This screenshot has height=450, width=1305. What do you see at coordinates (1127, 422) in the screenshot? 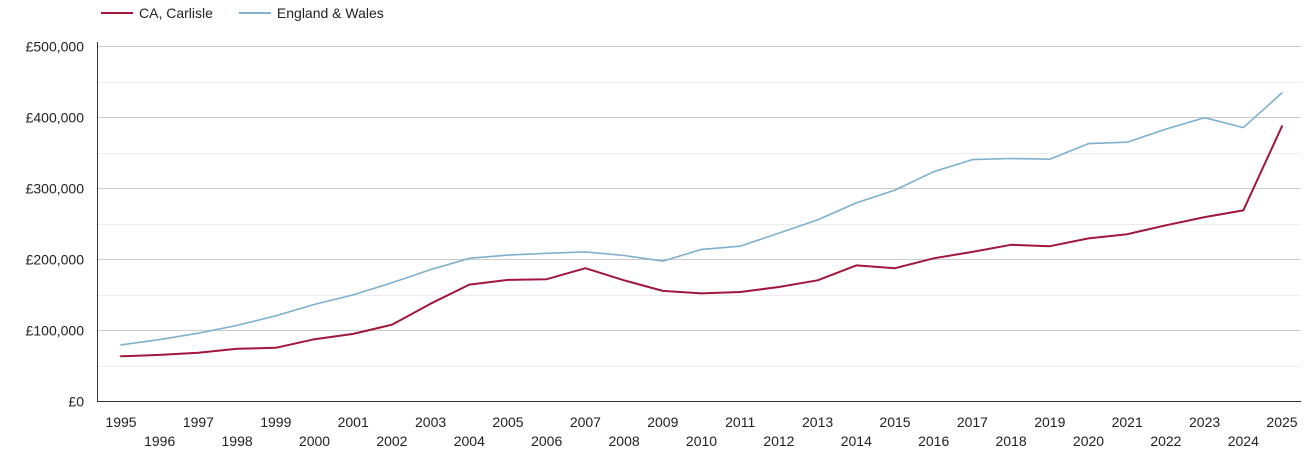
I see `x-tick-label: 2021` at bounding box center [1127, 422].